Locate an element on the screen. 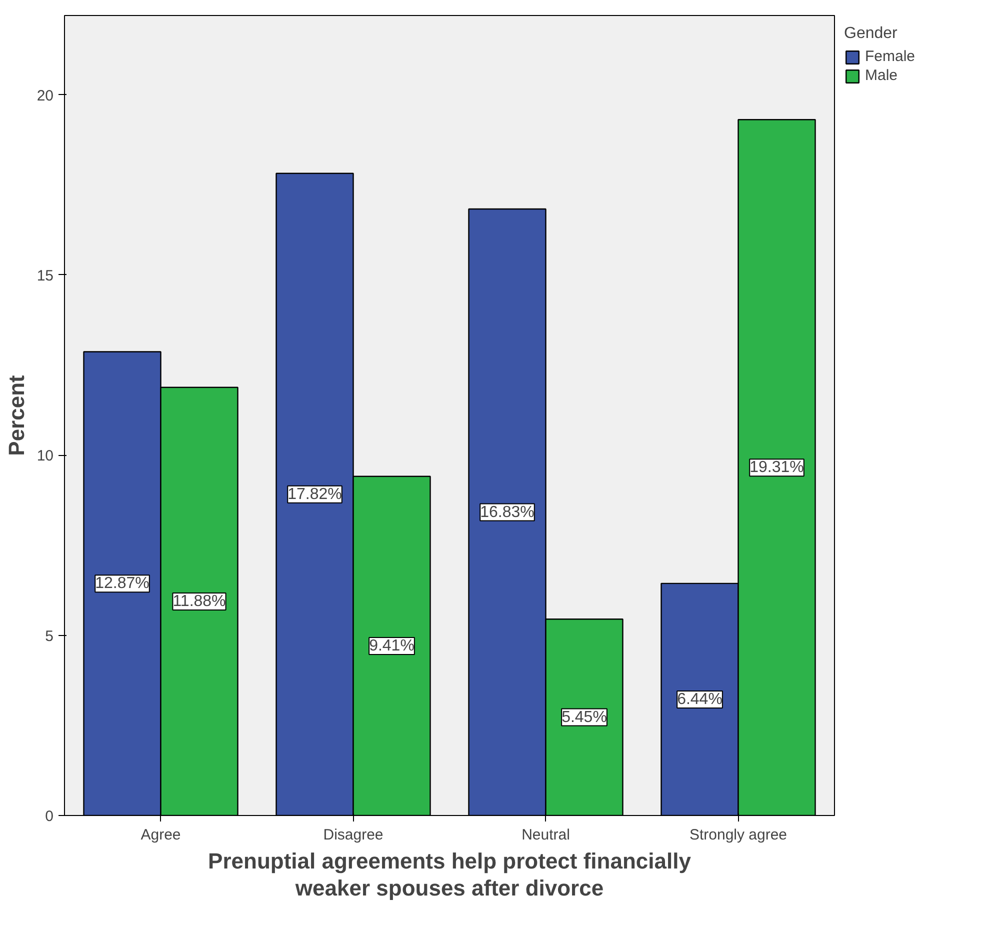  y-tick-label: 15 is located at coordinates (45, 275).